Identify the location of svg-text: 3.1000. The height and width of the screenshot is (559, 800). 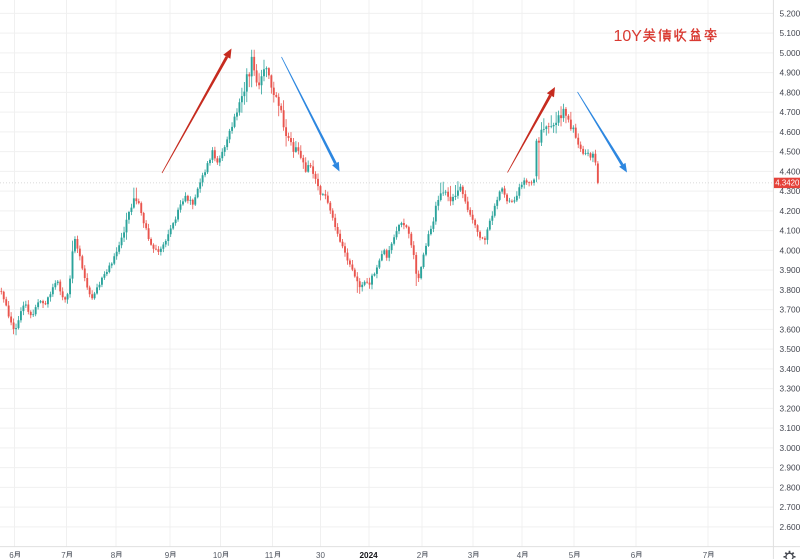
(790, 428).